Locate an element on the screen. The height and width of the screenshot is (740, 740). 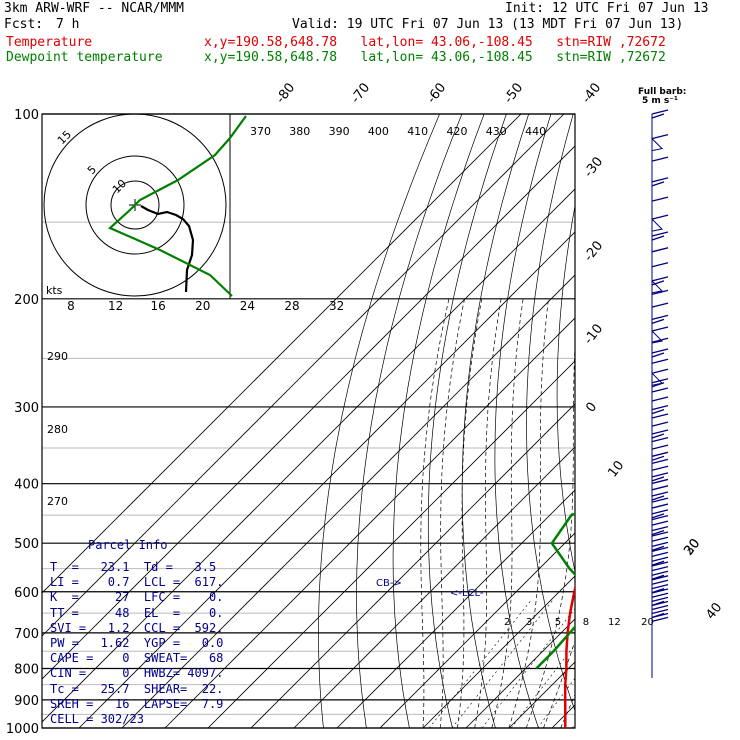
speed-scale-label: 28 is located at coordinates (291, 306).